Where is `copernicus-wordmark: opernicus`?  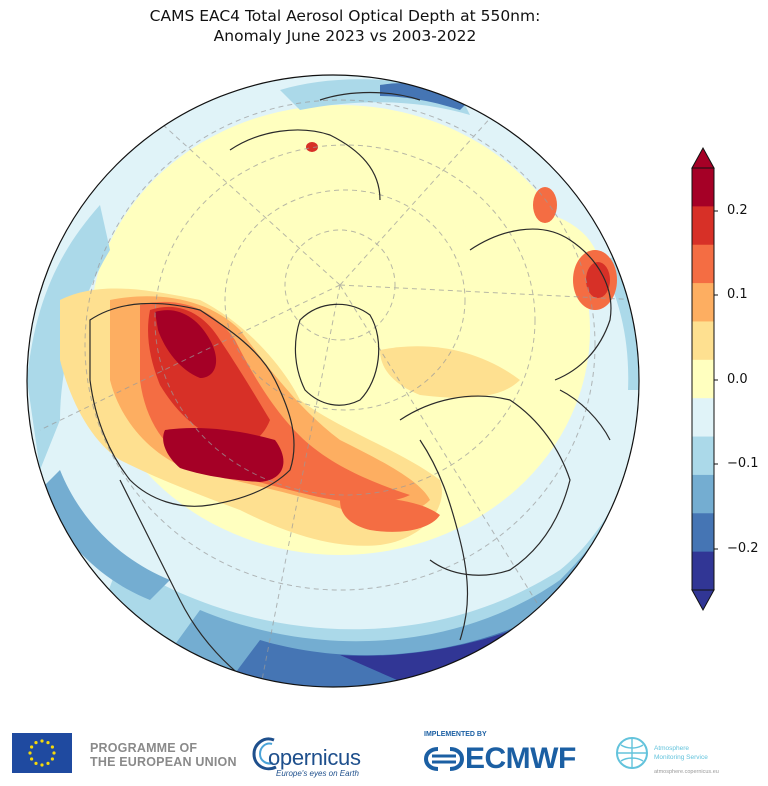 copernicus-wordmark: opernicus is located at coordinates (314, 757).